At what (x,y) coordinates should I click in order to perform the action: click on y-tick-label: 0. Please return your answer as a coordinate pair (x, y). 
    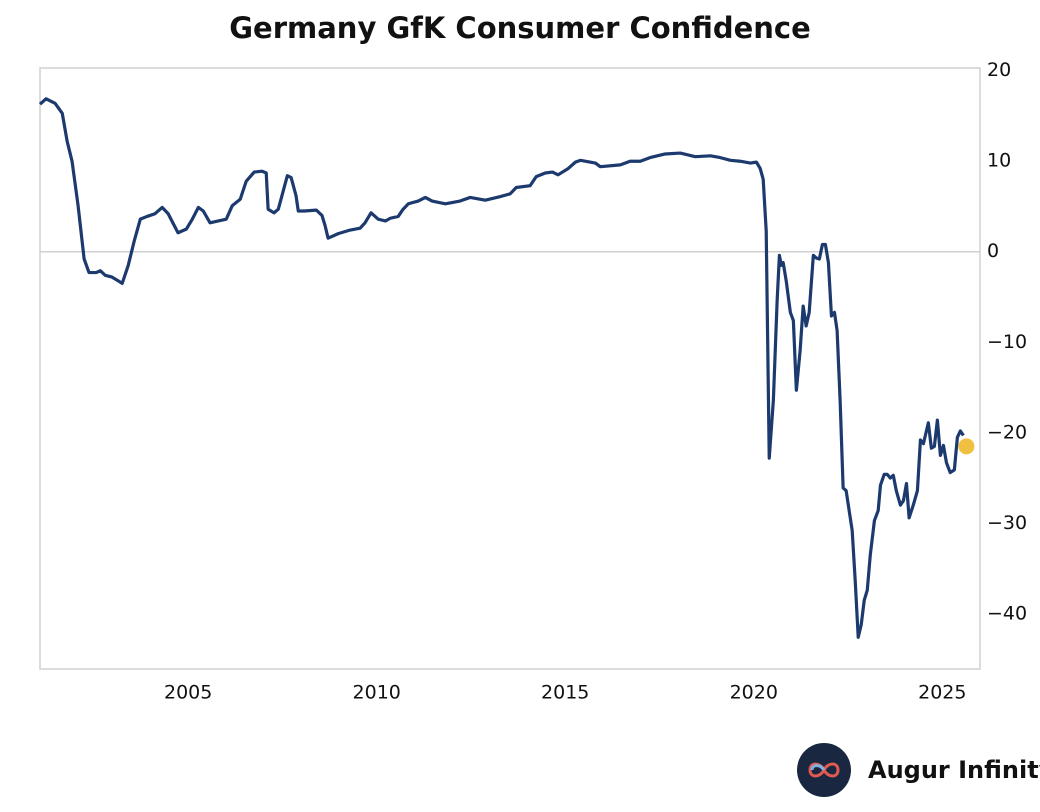
    Looking at the image, I should click on (993, 251).